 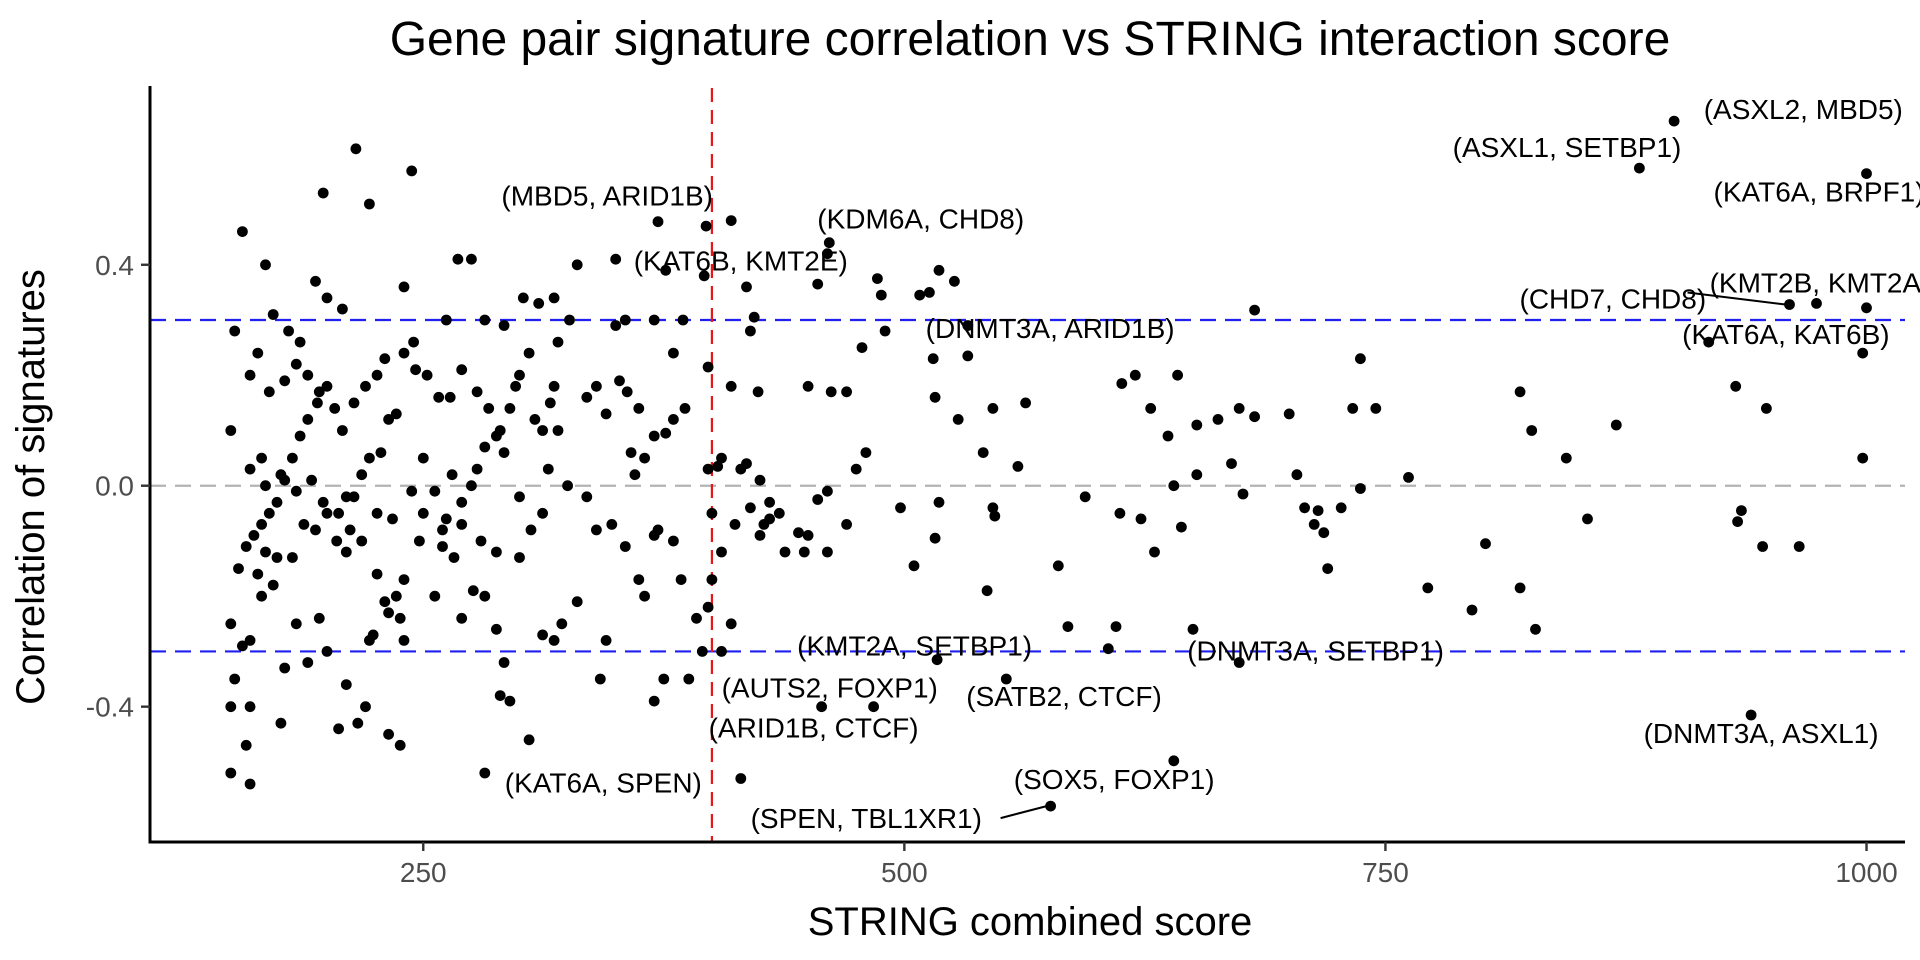 What do you see at coordinates (1785, 334) in the screenshot?
I see `point-annotation-label: (KAT6A, KAT6B)` at bounding box center [1785, 334].